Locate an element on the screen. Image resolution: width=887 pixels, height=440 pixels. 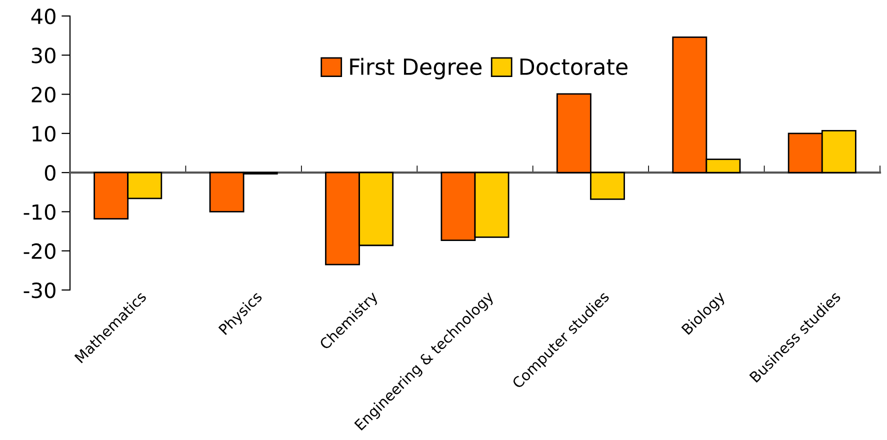
y-tick-label: 30 is located at coordinates (44, 56).